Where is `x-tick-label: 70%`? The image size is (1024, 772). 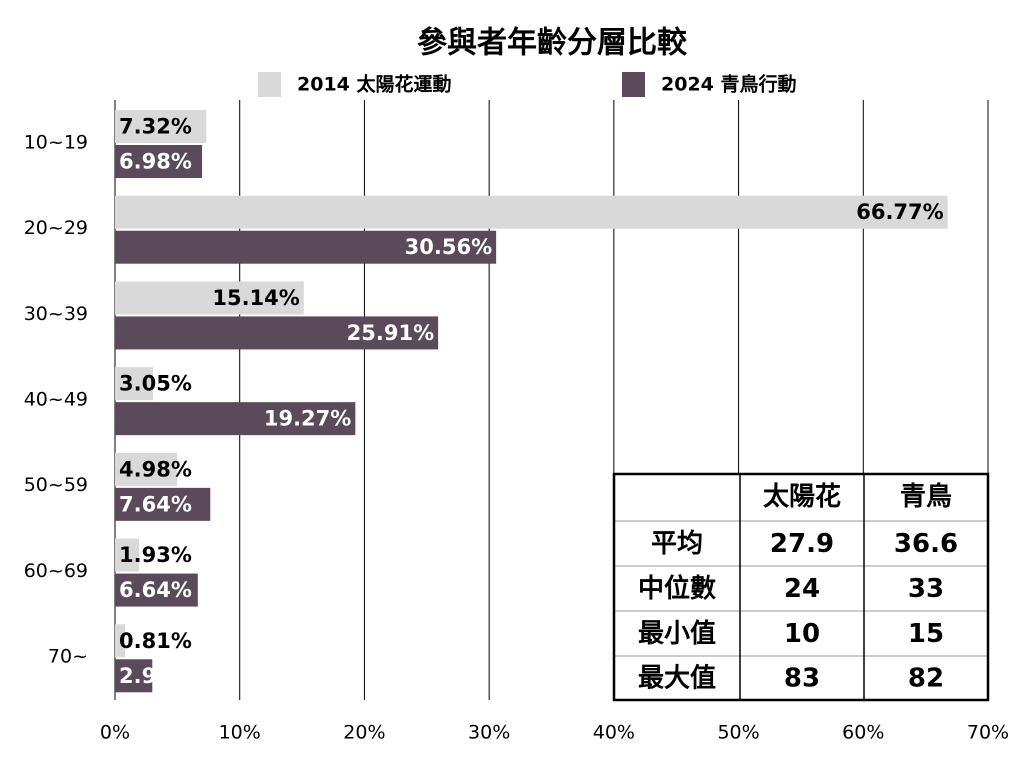 x-tick-label: 70% is located at coordinates (988, 733).